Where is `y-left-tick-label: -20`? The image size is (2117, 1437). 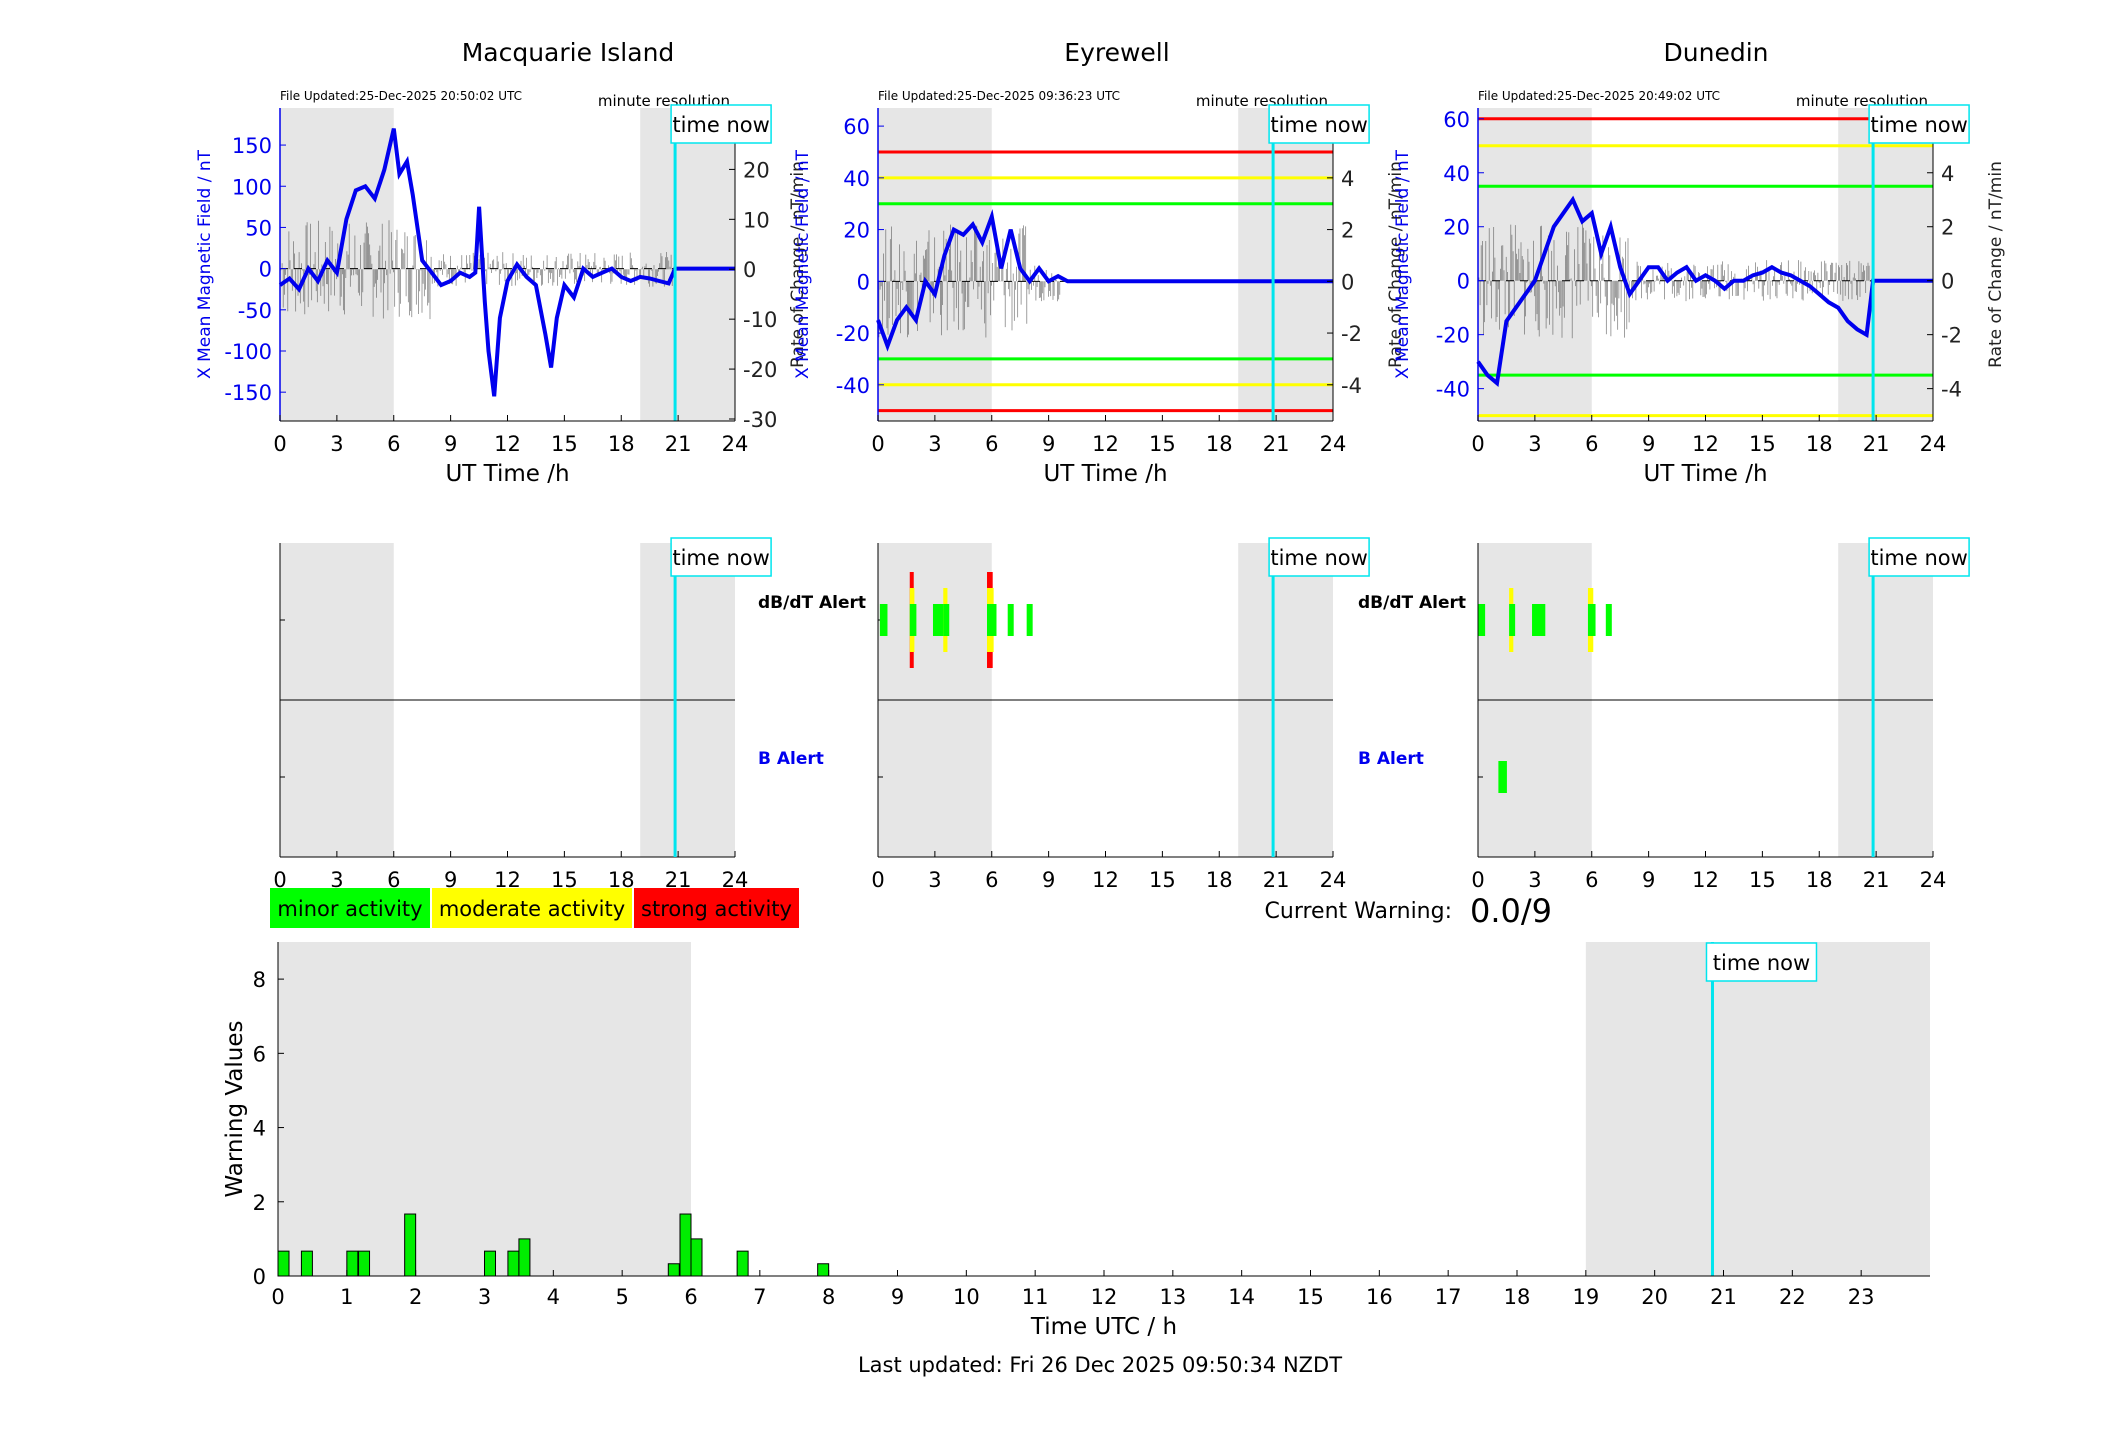 y-left-tick-label: -20 is located at coordinates (853, 334).